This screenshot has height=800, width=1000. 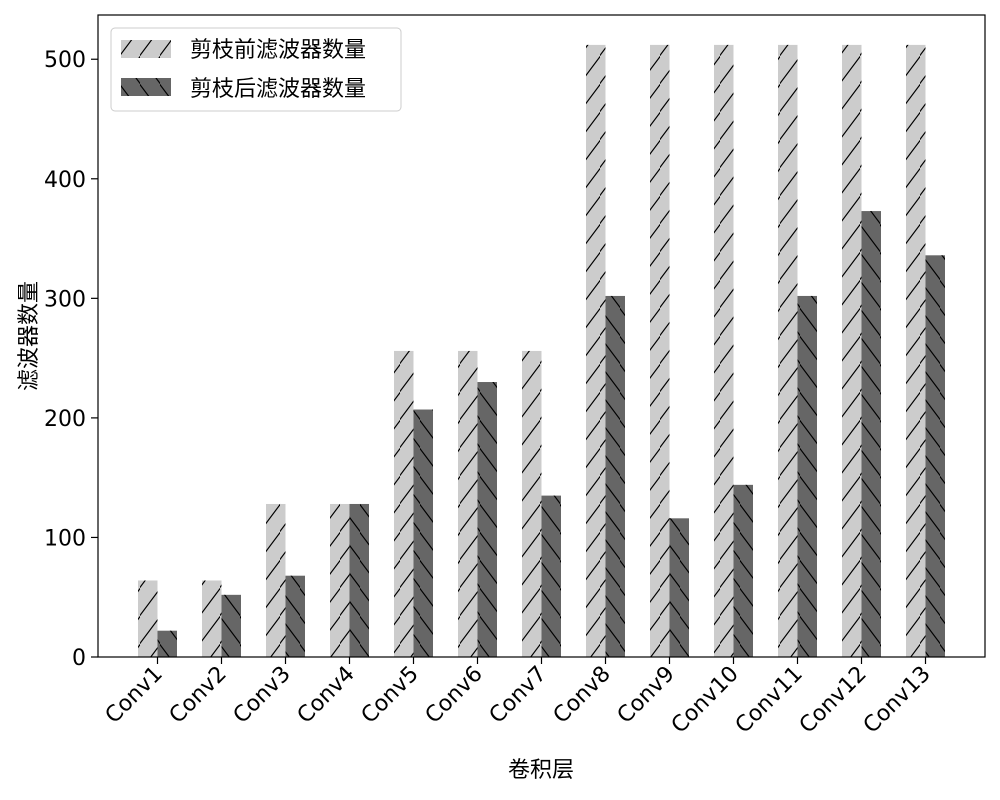 What do you see at coordinates (65, 60) in the screenshot?
I see `y-tick-label: 500` at bounding box center [65, 60].